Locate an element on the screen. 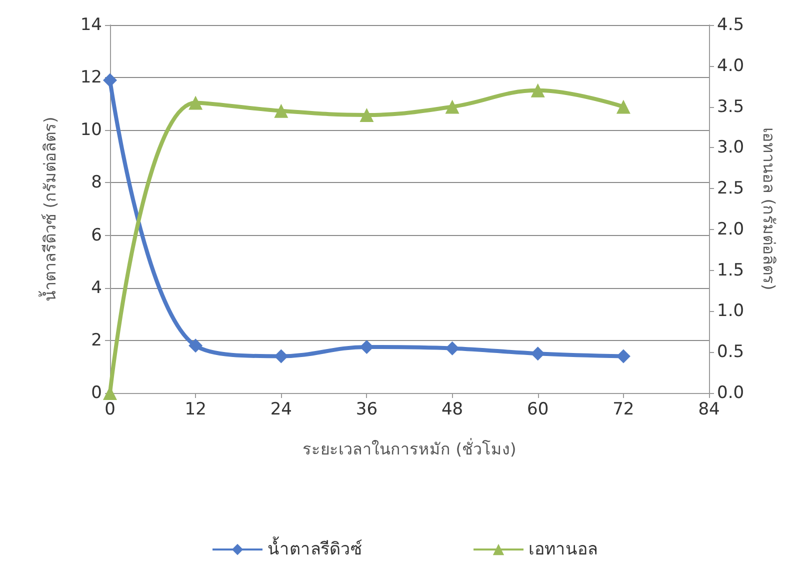 The image size is (809, 571). x-tick-label: 36 is located at coordinates (367, 410).